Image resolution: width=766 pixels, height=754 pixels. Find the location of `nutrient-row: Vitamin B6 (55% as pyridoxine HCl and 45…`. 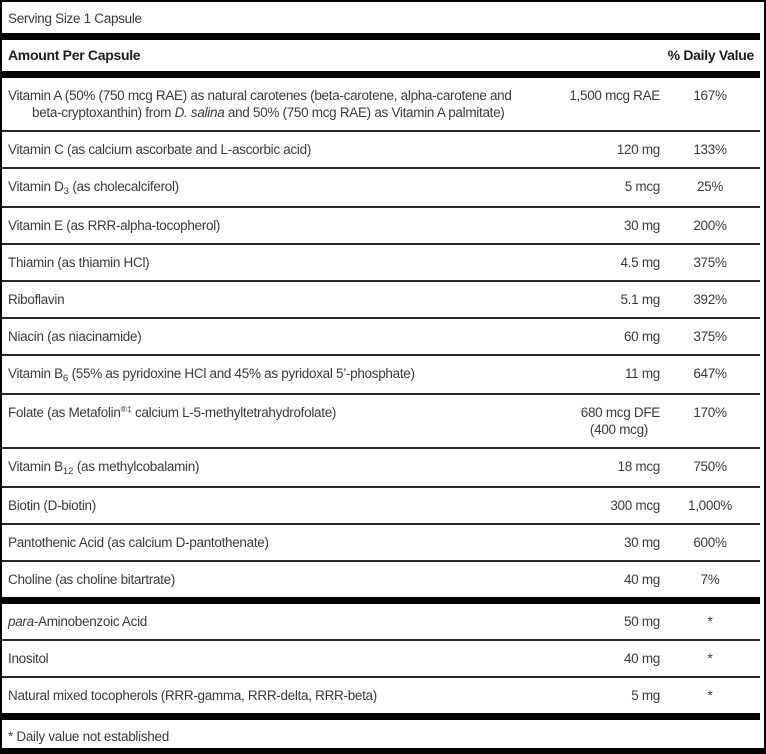

nutrient-row: Vitamin B6 (55% as pyridoxine HCl and 45… is located at coordinates (381, 373).